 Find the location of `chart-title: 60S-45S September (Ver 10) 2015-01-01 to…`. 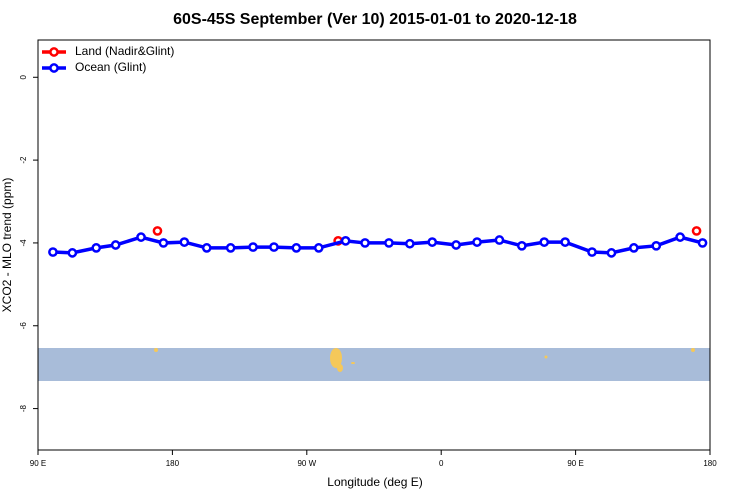

chart-title: 60S-45S September (Ver 10) 2015-01-01 to… is located at coordinates (375, 19).